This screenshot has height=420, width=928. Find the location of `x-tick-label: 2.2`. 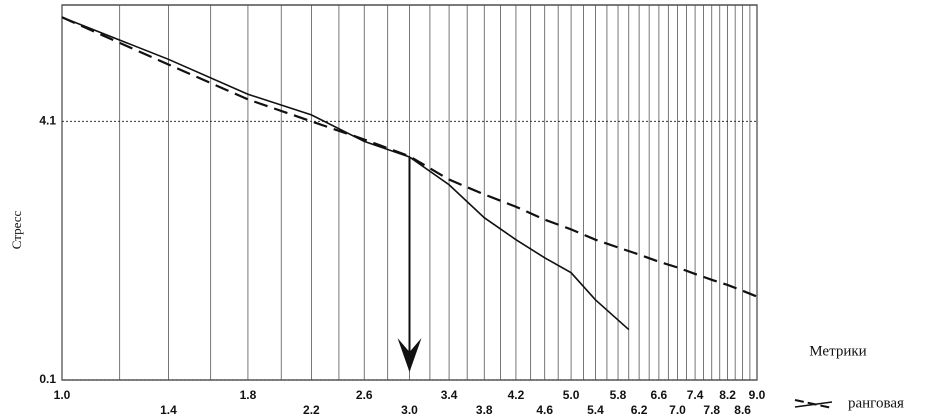

x-tick-label: 2.2 is located at coordinates (311, 410).